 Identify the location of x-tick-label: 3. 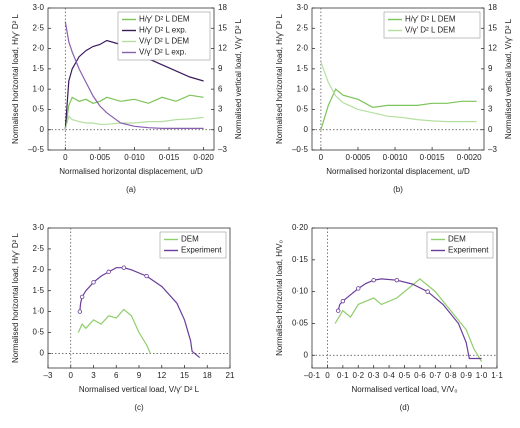
(93, 375).